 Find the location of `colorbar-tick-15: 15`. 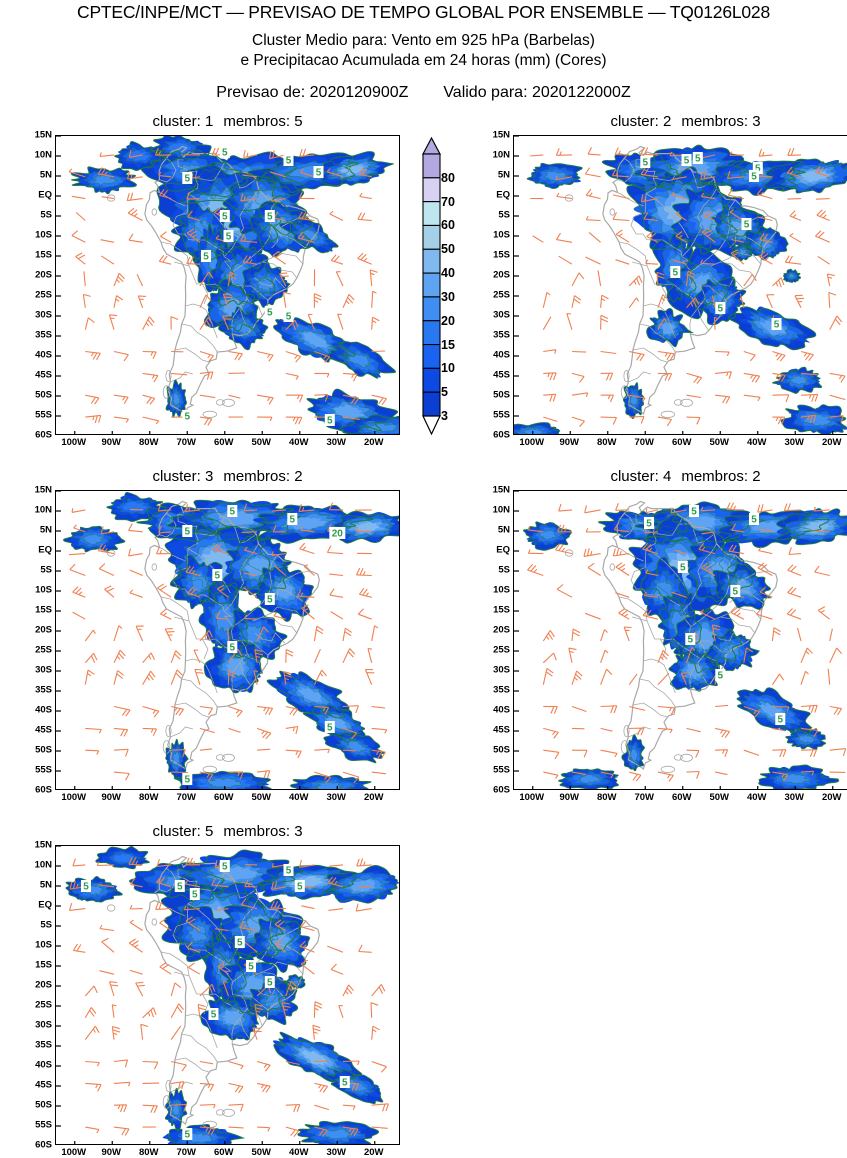

colorbar-tick-15: 15 is located at coordinates (448, 345).